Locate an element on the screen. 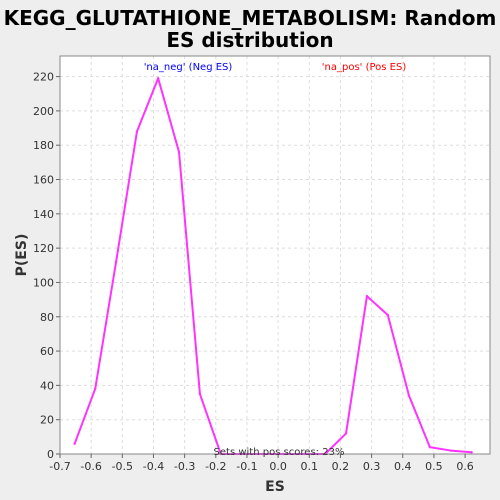 This screenshot has width=500, height=500. x-tick-label: 0.1 is located at coordinates (310, 466).